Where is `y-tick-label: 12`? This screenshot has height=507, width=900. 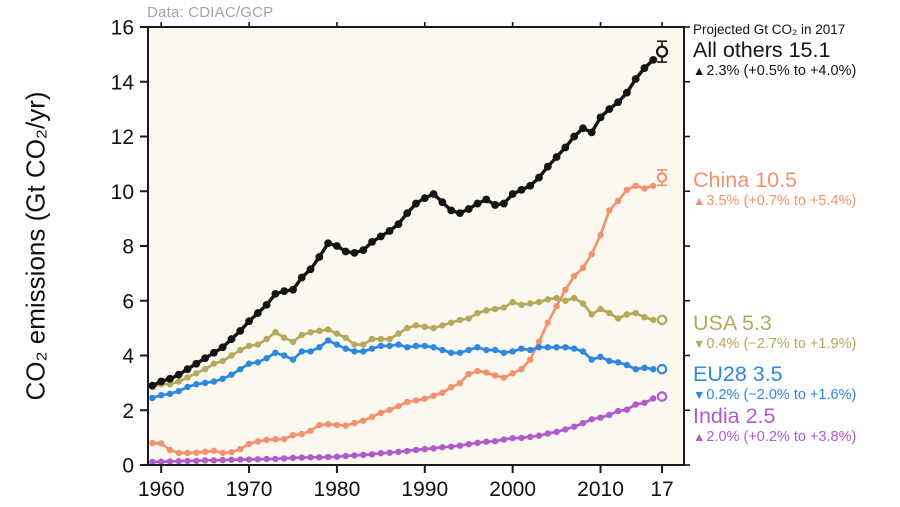 y-tick-label: 12 is located at coordinates (122, 137).